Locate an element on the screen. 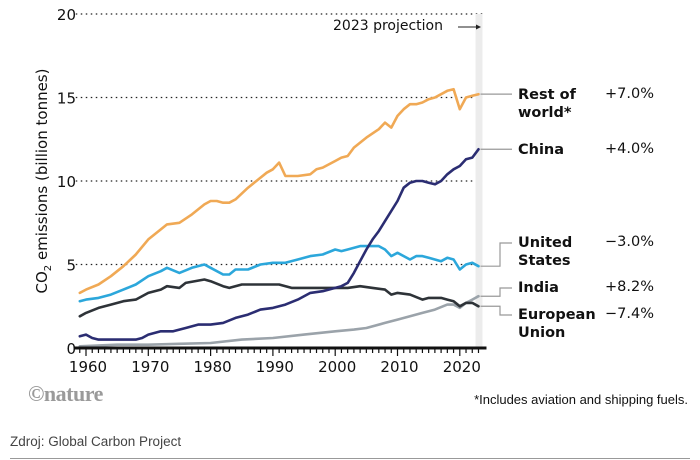  projection-label: 2023 projection is located at coordinates (388, 26).